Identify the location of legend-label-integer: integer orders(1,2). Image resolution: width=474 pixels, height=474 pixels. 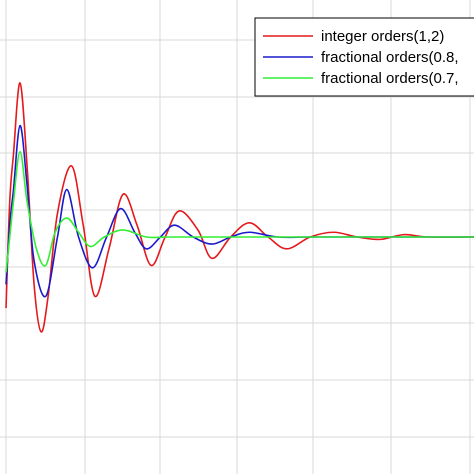
(382, 36).